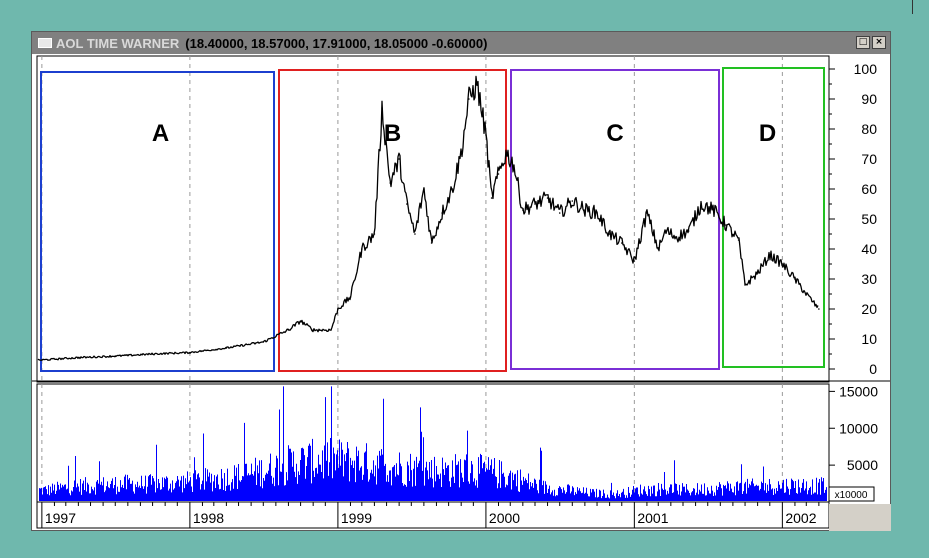 This screenshot has width=929, height=558. What do you see at coordinates (45, 43) in the screenshot?
I see `window-menu-icon` at bounding box center [45, 43].